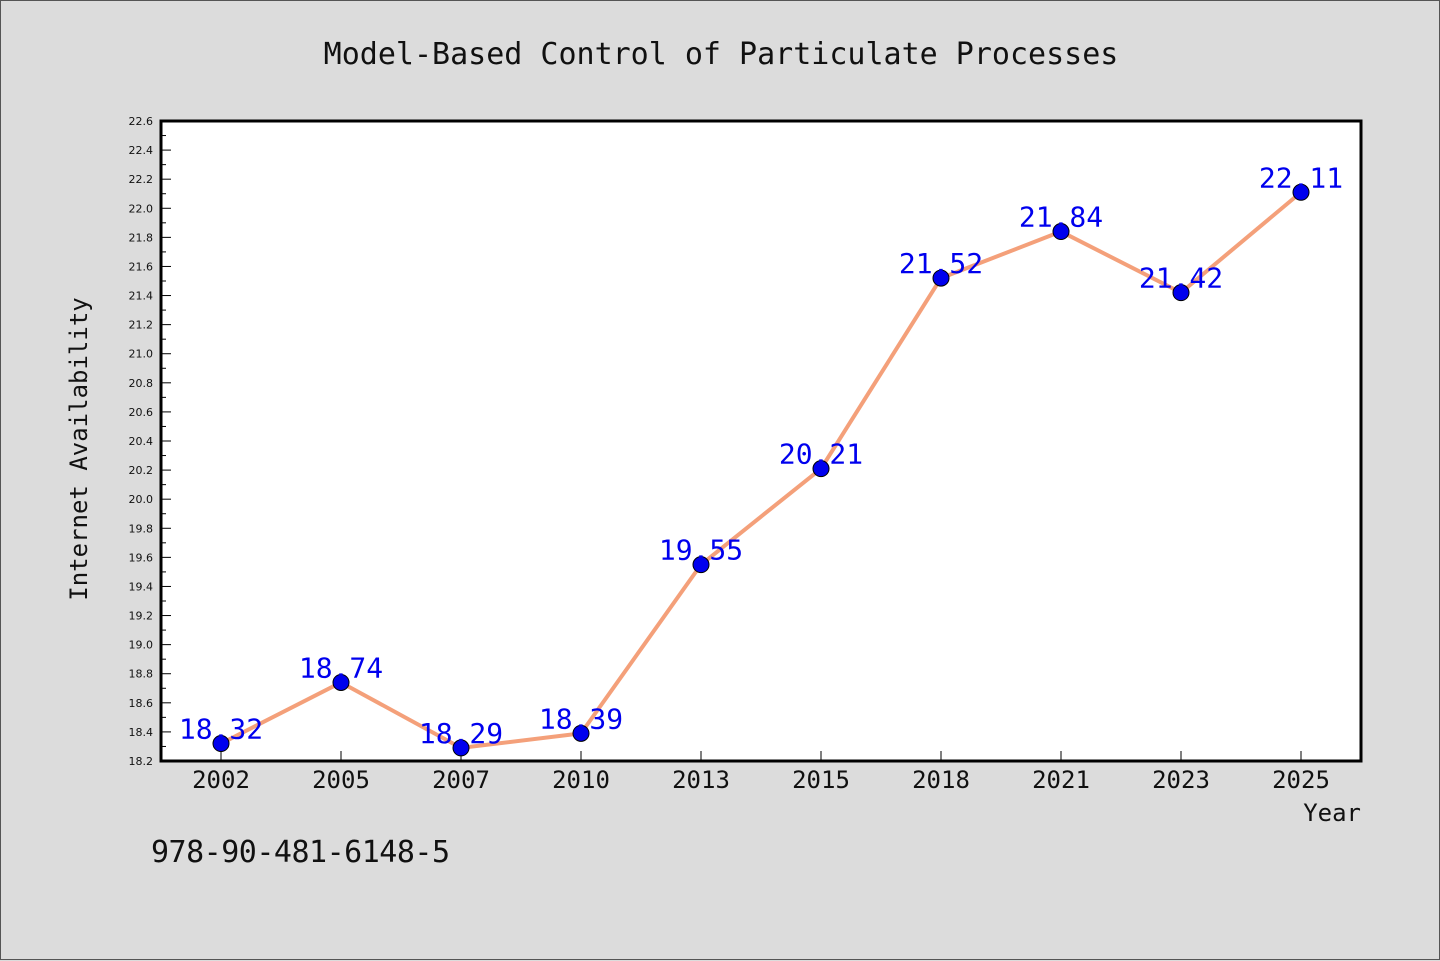  I want to click on x-tick-label: 2023, so click(1181, 780).